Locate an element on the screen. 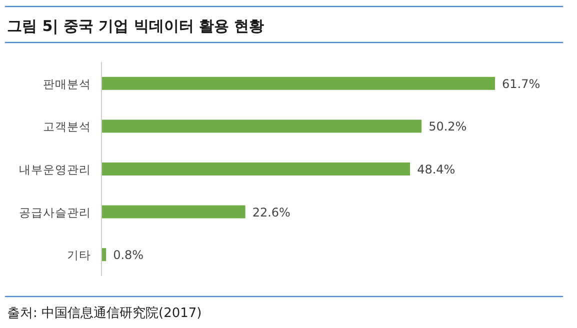 The image size is (577, 328). chart-title: 그림 5| 중국 기업 빅데이터 활용 현황 is located at coordinates (135, 26).